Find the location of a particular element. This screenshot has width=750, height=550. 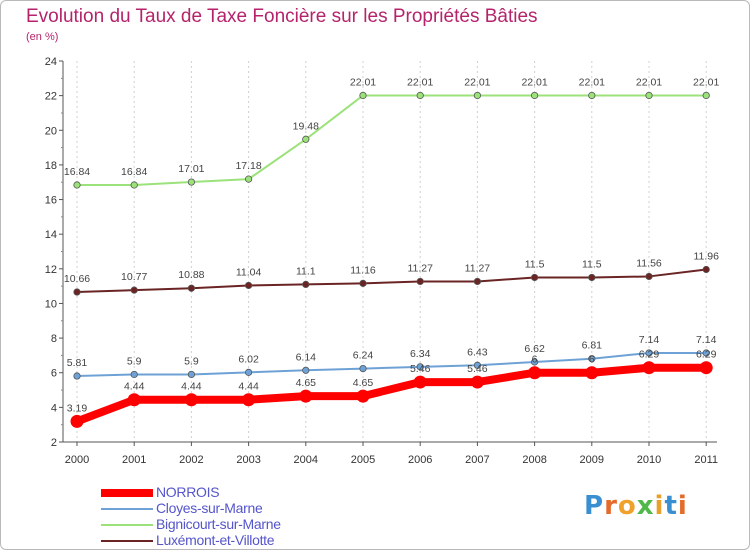

legend-label: Luxémont-et-Villotte is located at coordinates (215, 540).